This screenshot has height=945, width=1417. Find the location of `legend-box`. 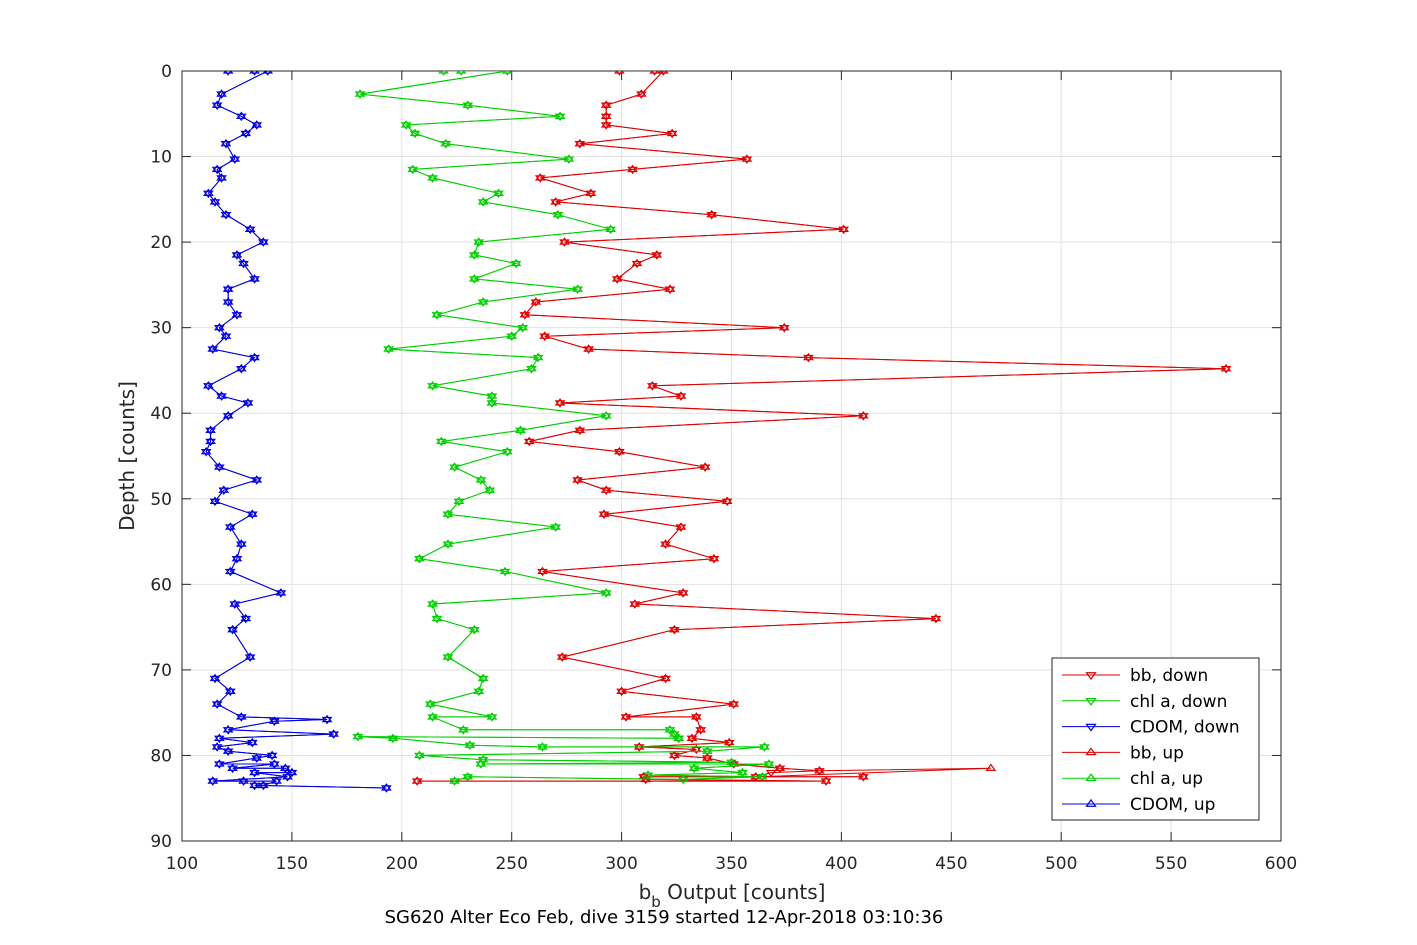

legend-box is located at coordinates (1155, 739).